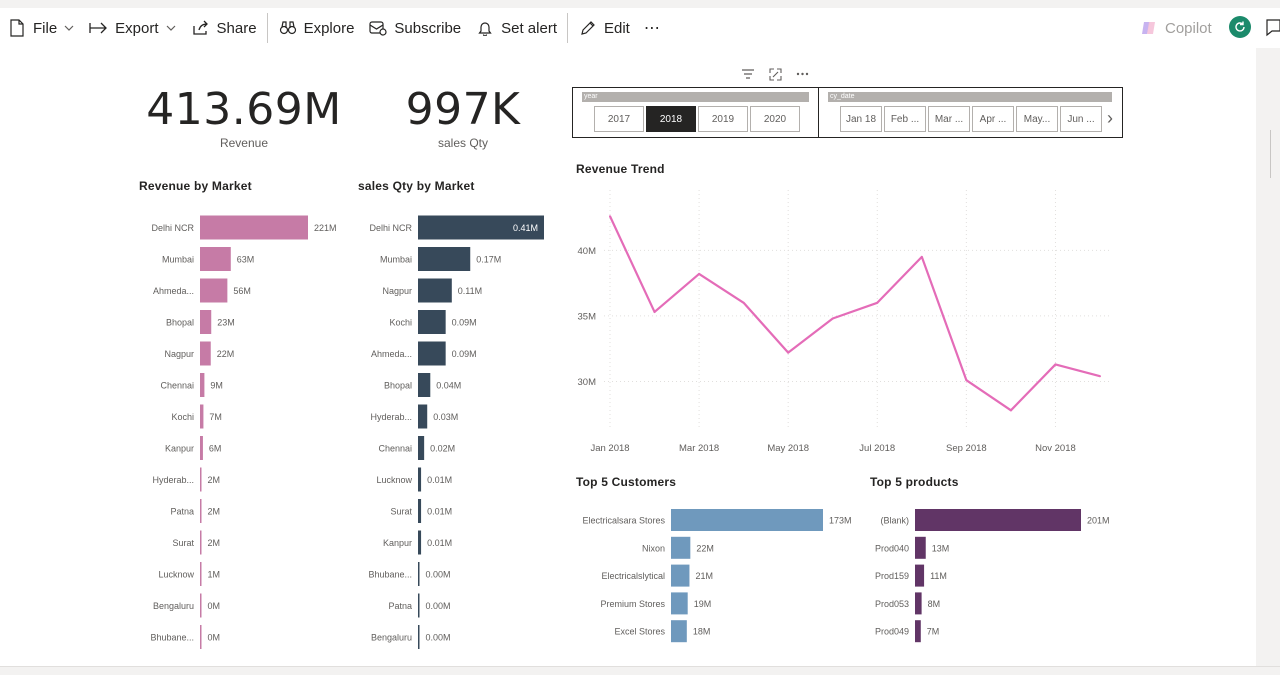  I want to click on export-menu: Export, so click(132, 28).